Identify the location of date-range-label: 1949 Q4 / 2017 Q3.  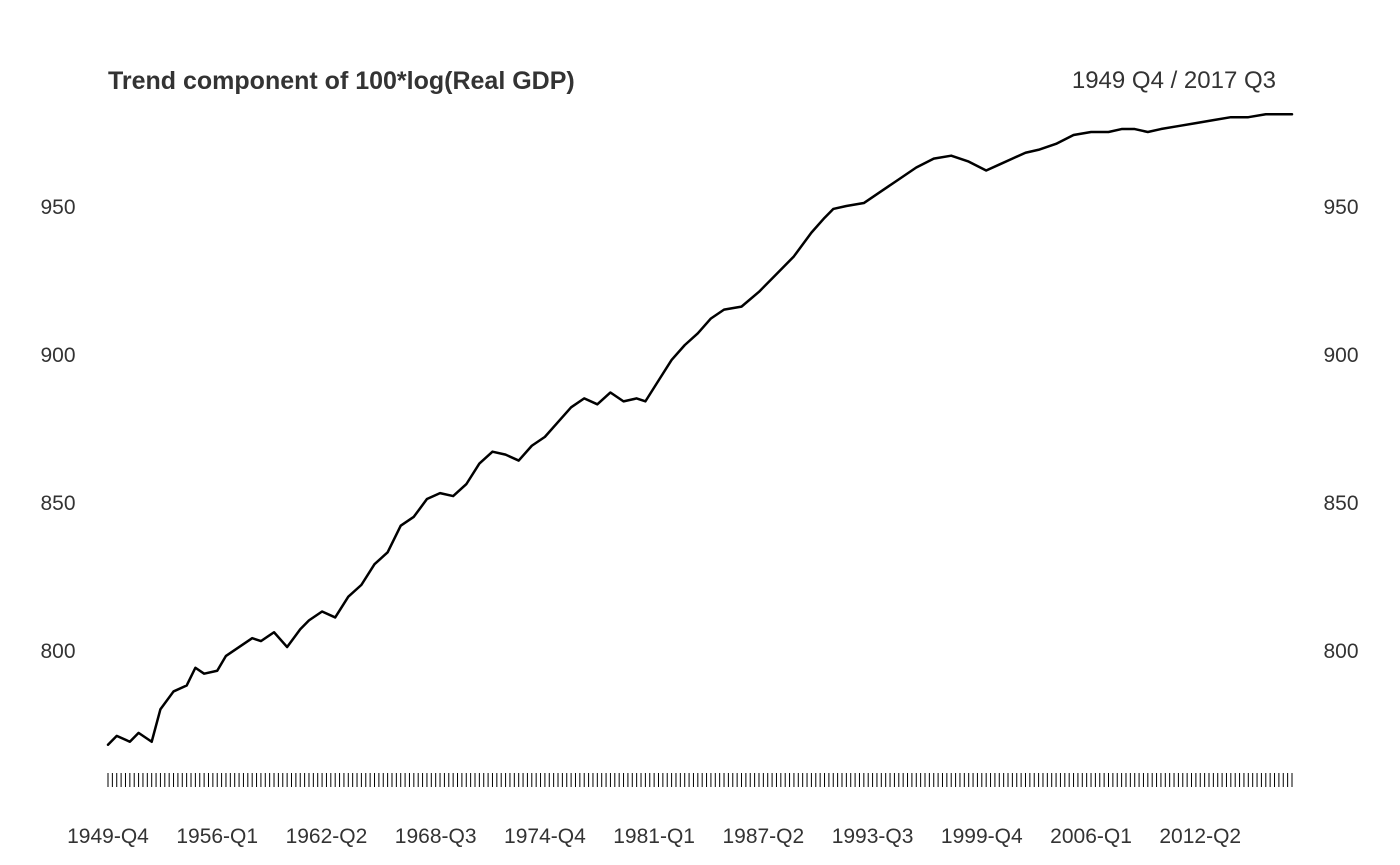
(1174, 80).